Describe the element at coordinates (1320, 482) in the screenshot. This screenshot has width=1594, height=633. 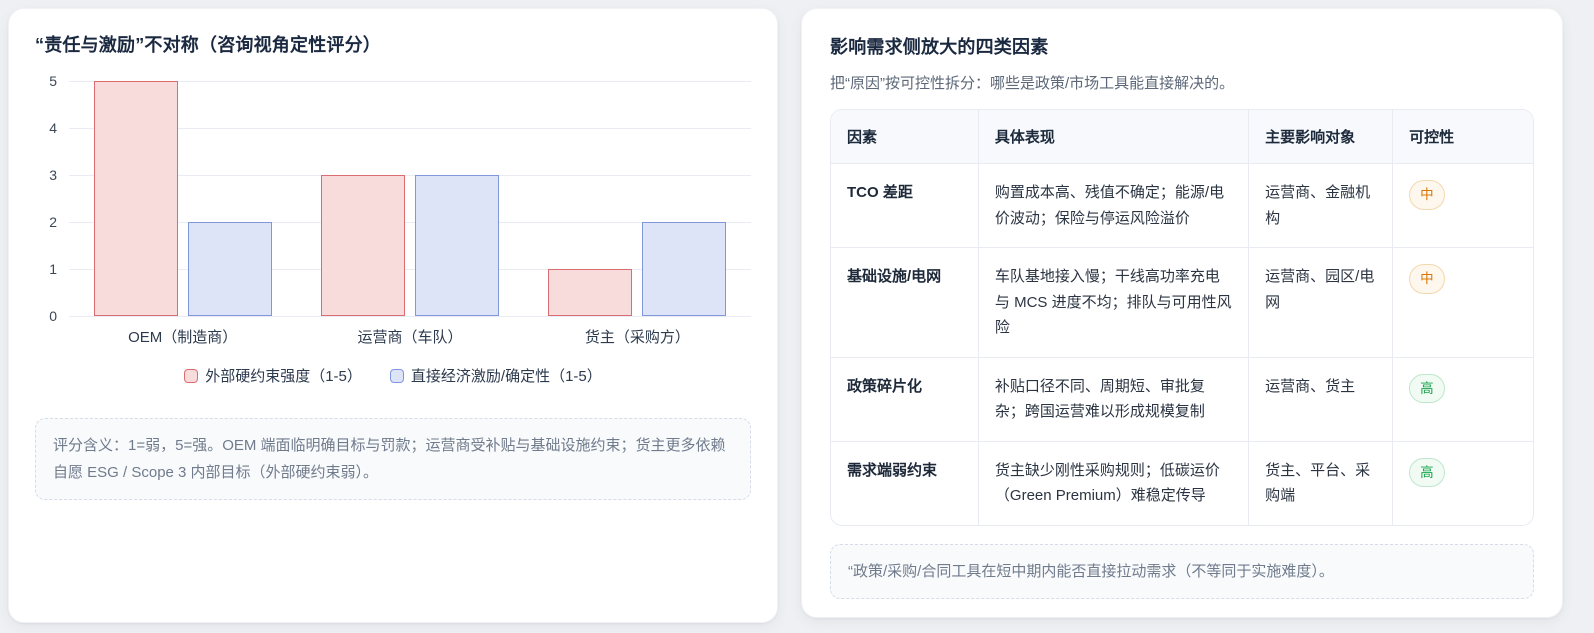
I see `factor-affected: 货主、平台、采购端` at that location.